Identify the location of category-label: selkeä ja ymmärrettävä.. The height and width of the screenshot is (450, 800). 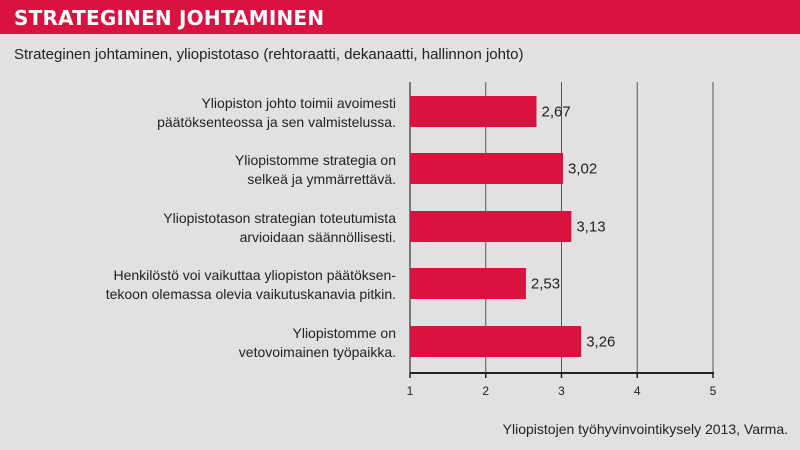
(321, 179).